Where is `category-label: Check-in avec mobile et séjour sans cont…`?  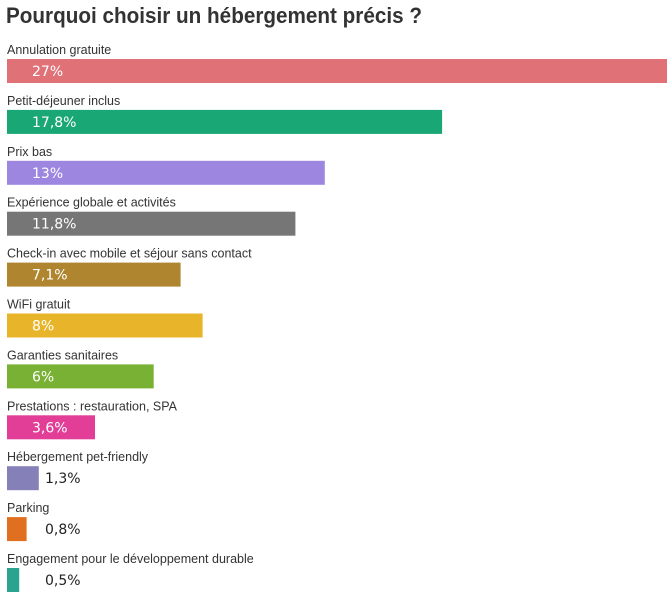 category-label: Check-in avec mobile et séjour sans cont… is located at coordinates (129, 254).